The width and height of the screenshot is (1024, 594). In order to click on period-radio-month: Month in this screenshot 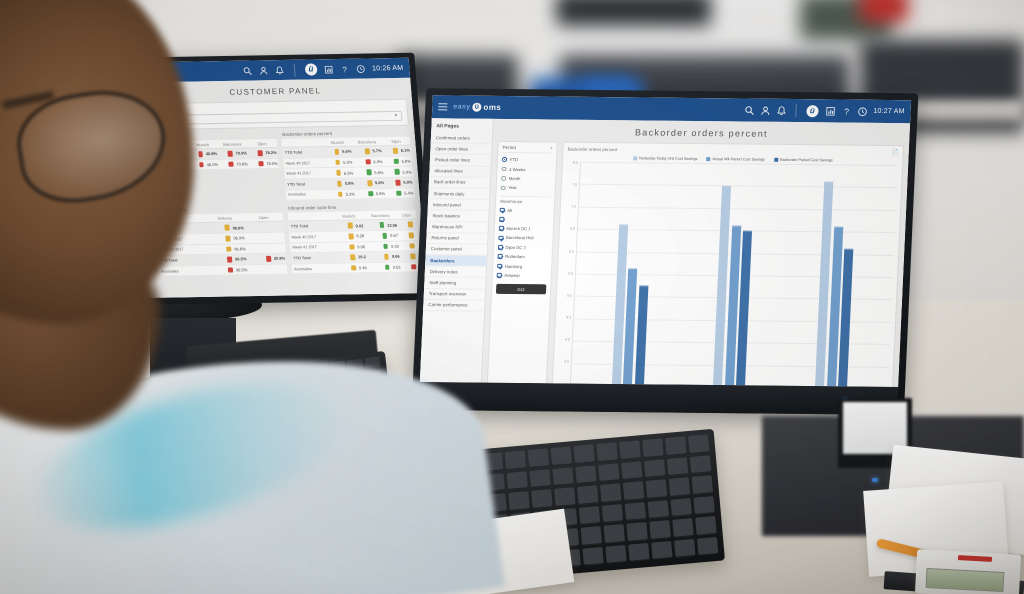, I will do `click(526, 179)`.